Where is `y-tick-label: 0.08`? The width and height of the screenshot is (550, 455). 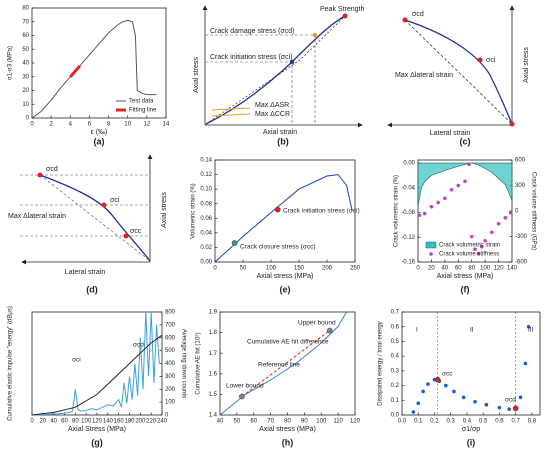 y-tick-label: 0.08 is located at coordinates (206, 204).